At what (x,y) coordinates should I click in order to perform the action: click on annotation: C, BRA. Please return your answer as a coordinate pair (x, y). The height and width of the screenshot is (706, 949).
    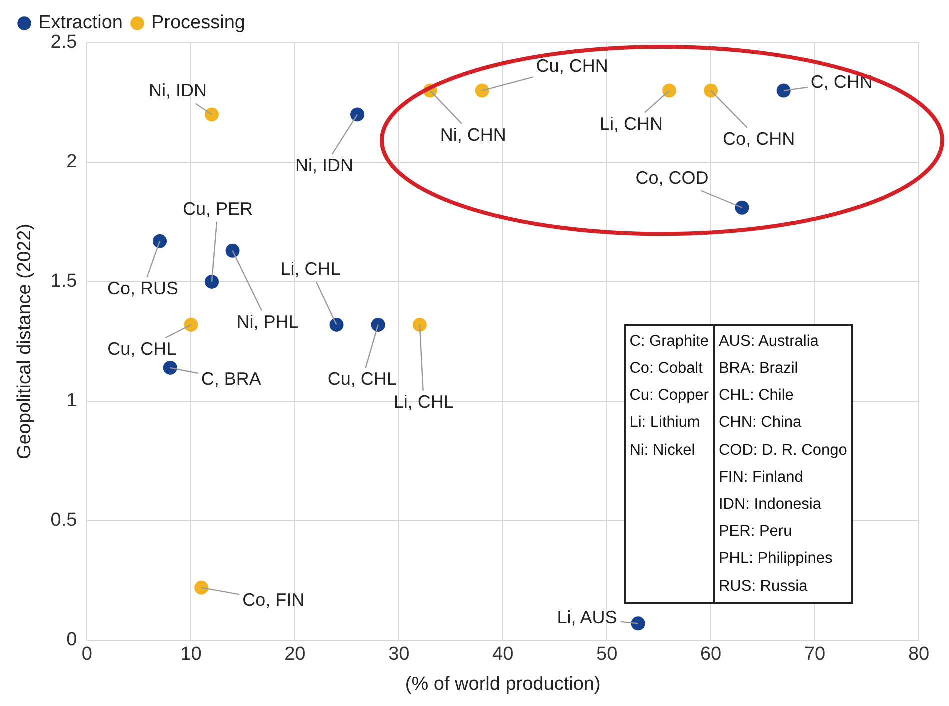
    Looking at the image, I should click on (231, 378).